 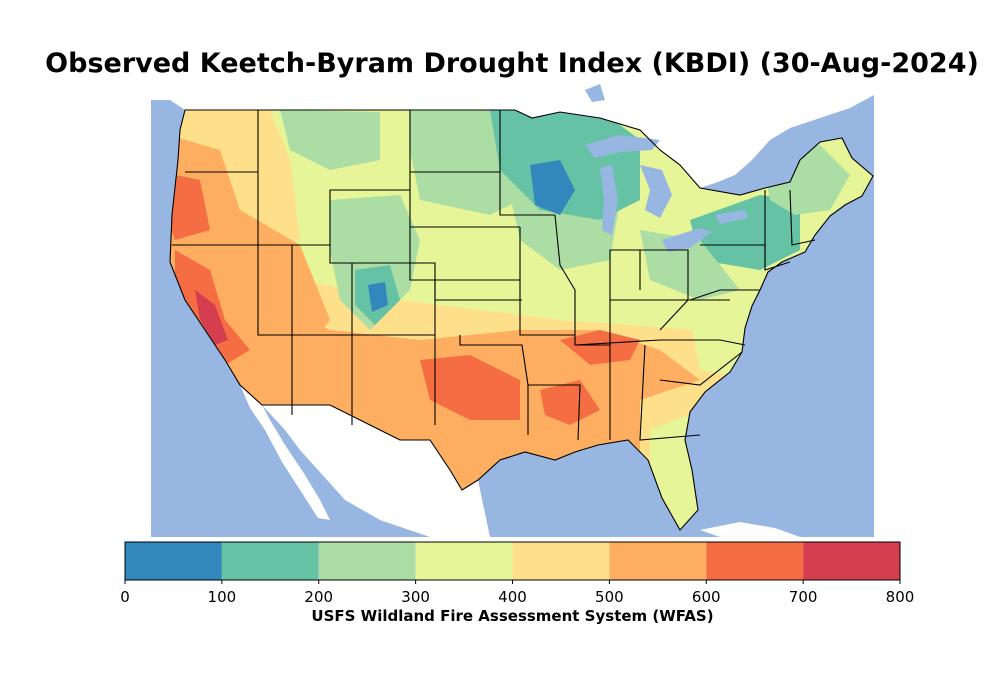 What do you see at coordinates (706, 597) in the screenshot?
I see `colorbar-tick-label: 600` at bounding box center [706, 597].